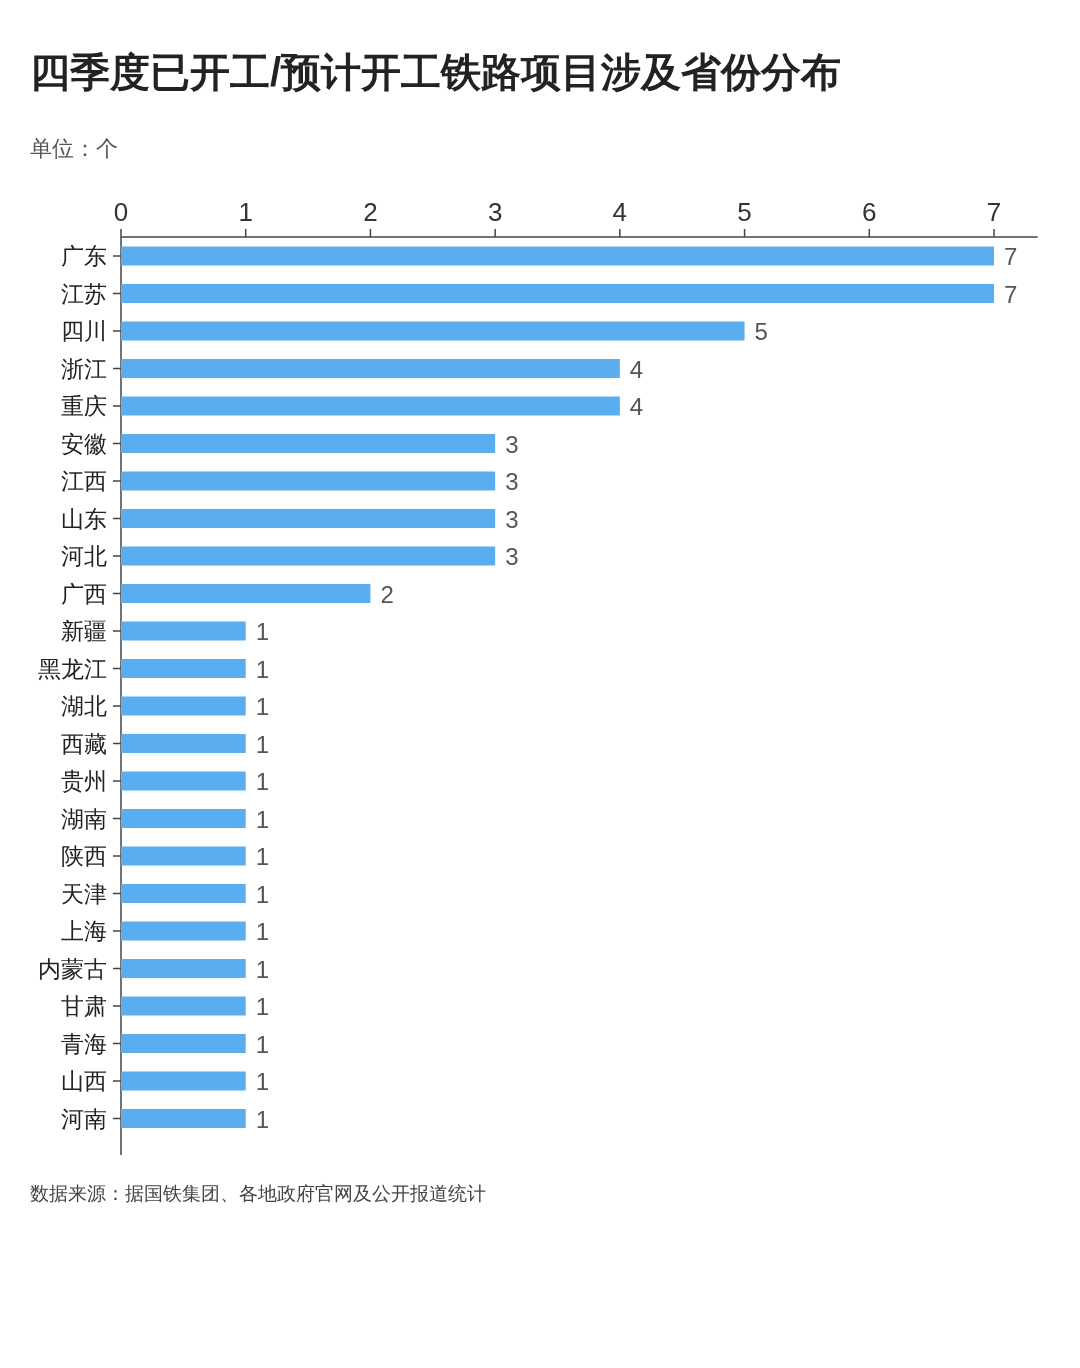 This screenshot has height=1368, width=1080. I want to click on y-tick-label: 山东, so click(84, 518).